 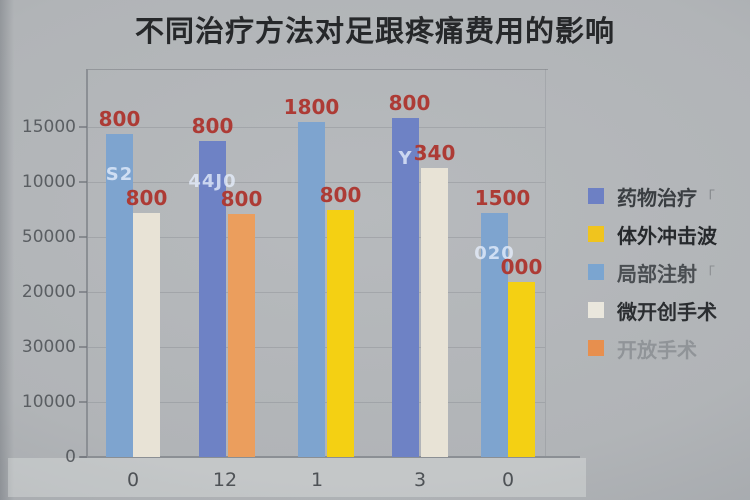 I want to click on bar-value-label: 1500, so click(x=502, y=198).